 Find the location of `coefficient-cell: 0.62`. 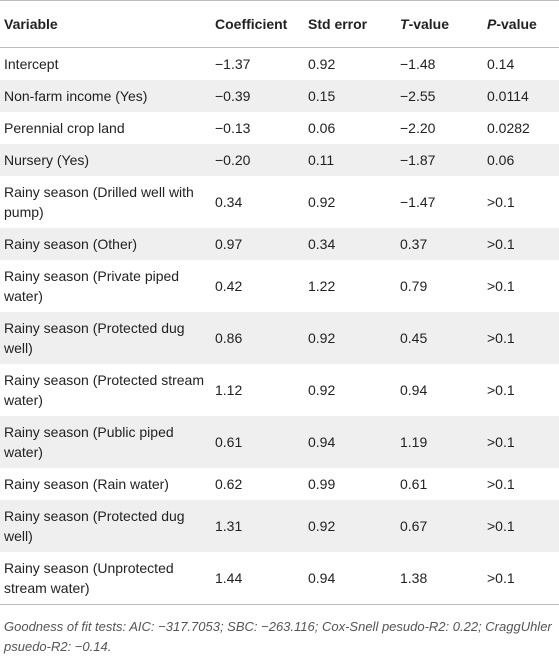

coefficient-cell: 0.62 is located at coordinates (257, 484).